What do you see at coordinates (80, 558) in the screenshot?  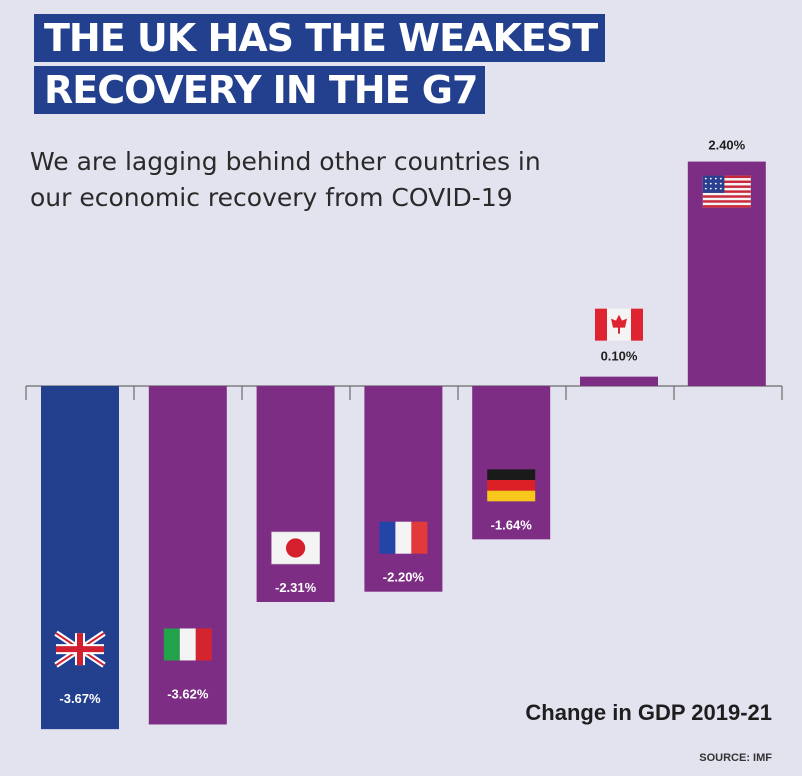 I see `bar-uk` at bounding box center [80, 558].